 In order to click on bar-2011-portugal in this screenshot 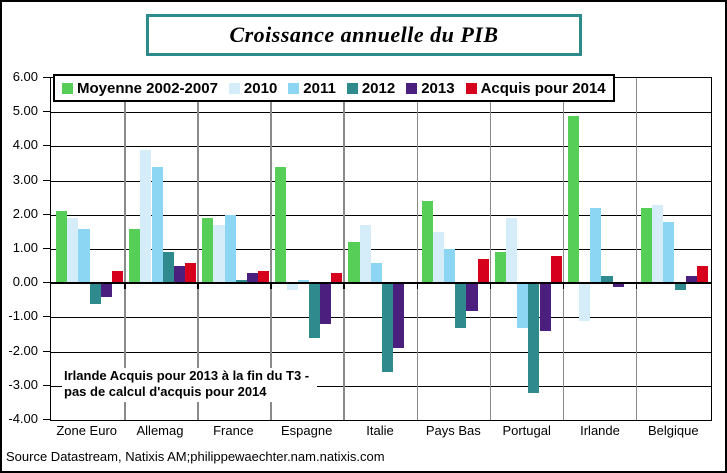, I will do `click(523, 305)`.